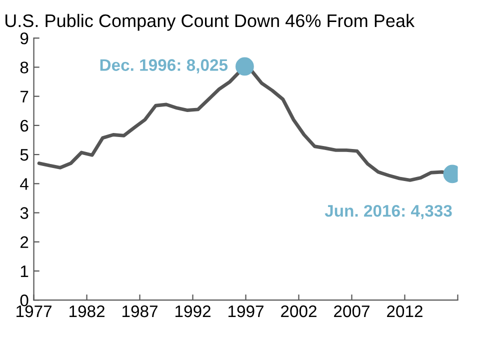 This screenshot has height=356, width=497. What do you see at coordinates (87, 311) in the screenshot?
I see `x-tick-label: 1982` at bounding box center [87, 311].